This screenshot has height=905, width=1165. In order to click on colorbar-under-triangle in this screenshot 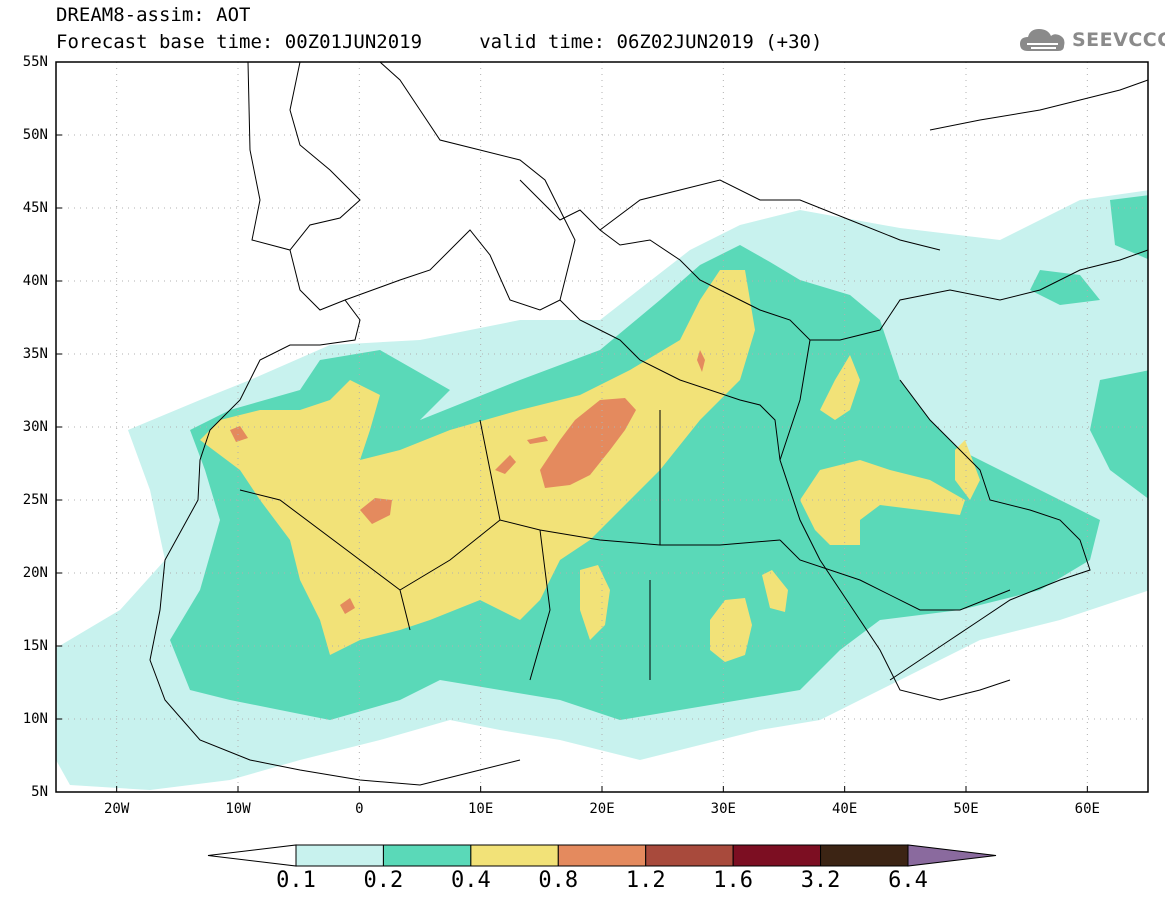, I will do `click(252, 855)`.